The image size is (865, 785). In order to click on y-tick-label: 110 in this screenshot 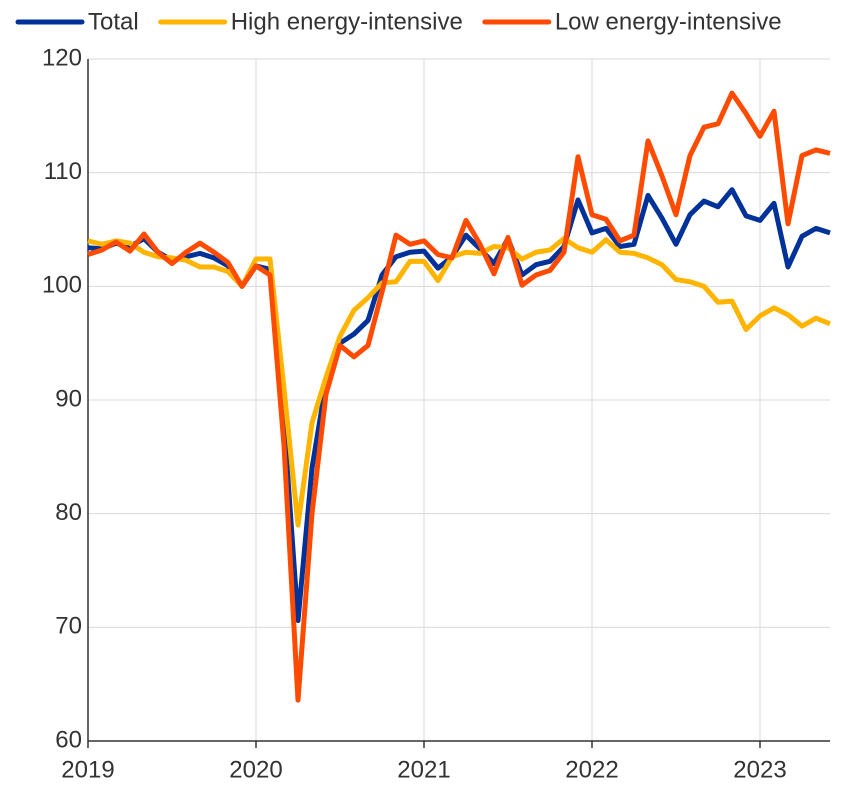, I will do `click(63, 171)`.